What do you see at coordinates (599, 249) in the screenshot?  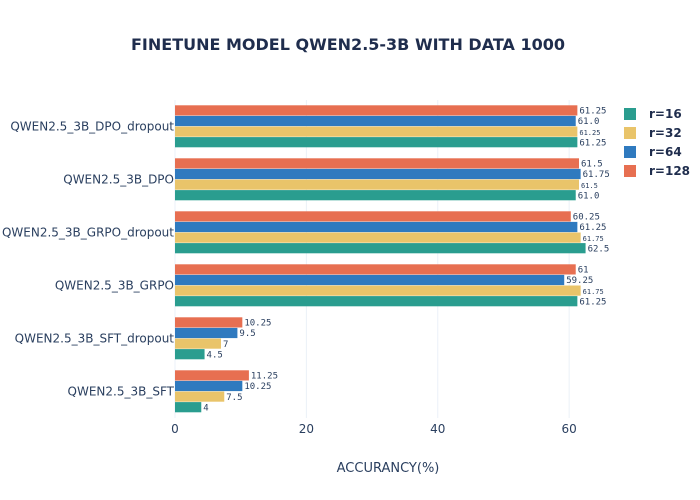 I see `bar-data-label: 62.5` at bounding box center [599, 249].